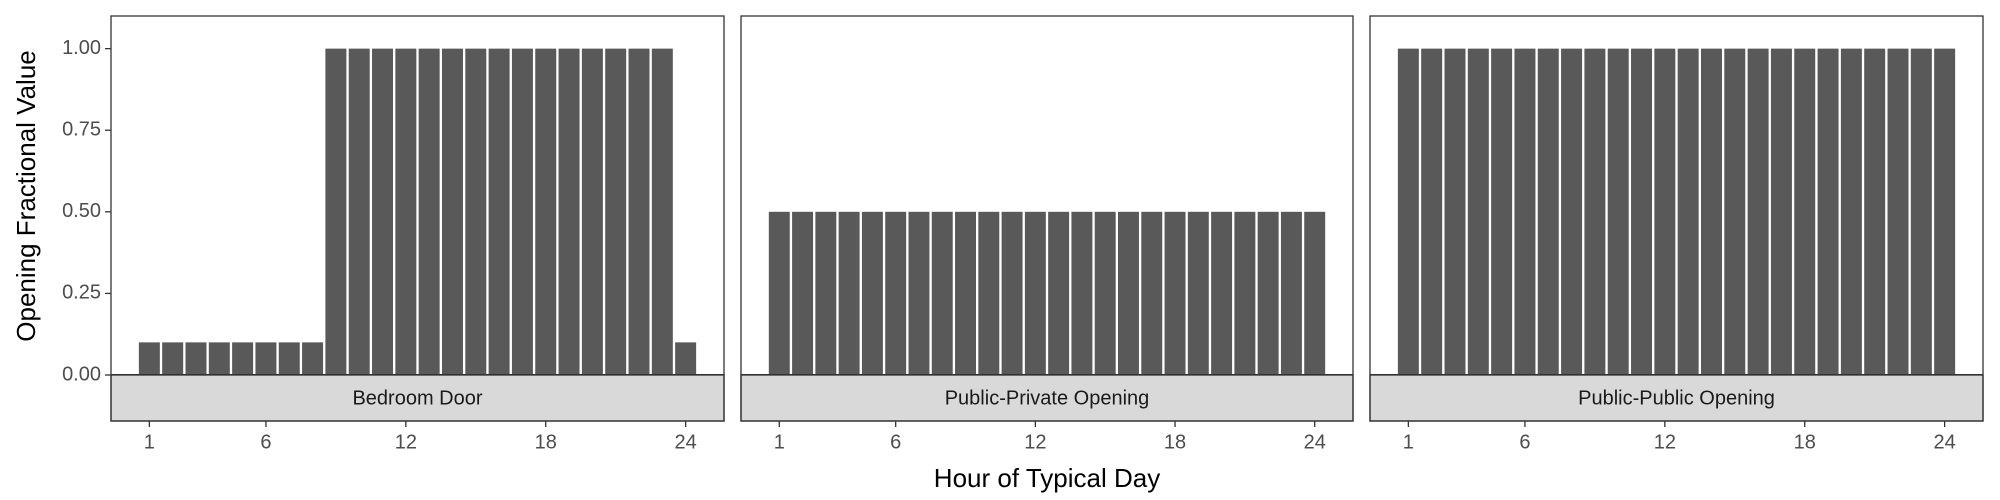 The width and height of the screenshot is (2000, 500). I want to click on y-tick-label: 0.75, so click(81, 130).